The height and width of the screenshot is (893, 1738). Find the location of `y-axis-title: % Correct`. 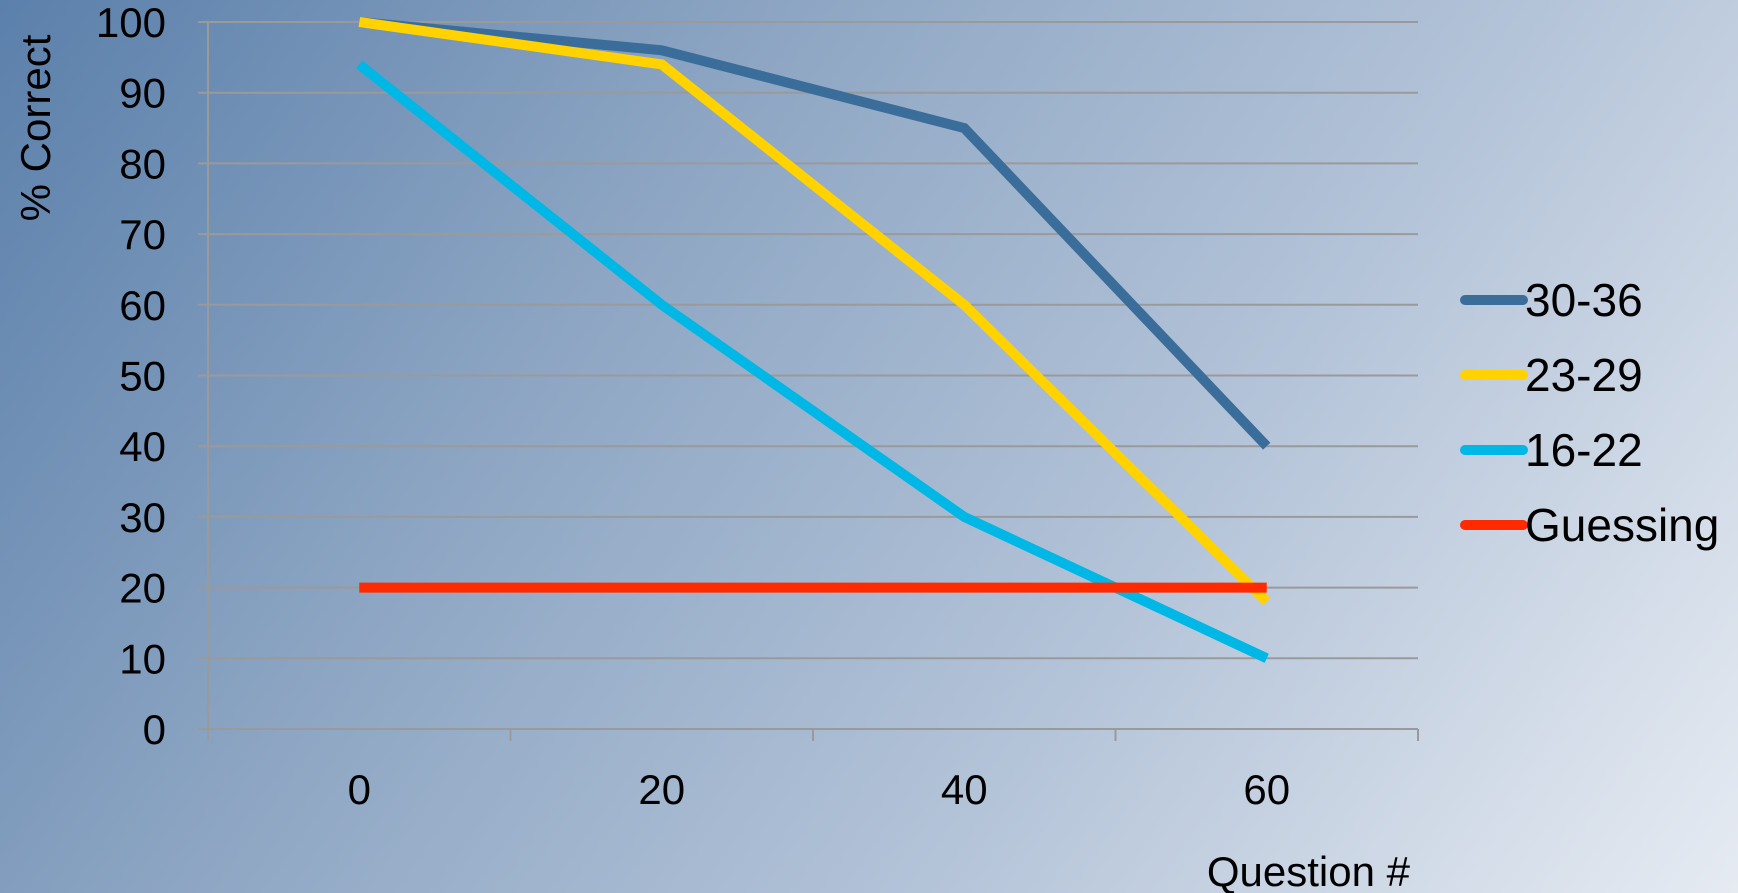

y-axis-title: % Correct is located at coordinates (35, 127).